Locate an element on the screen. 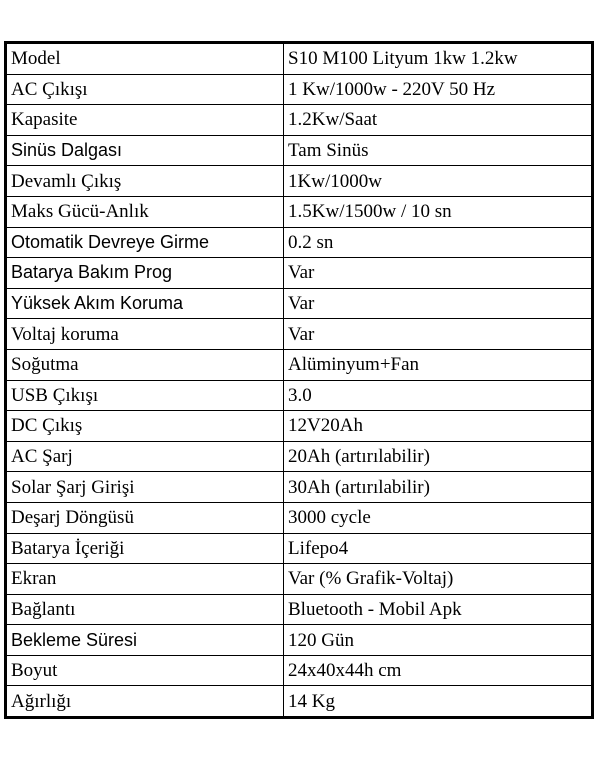  spec-label: Deşarj Döngüsü is located at coordinates (144, 517).